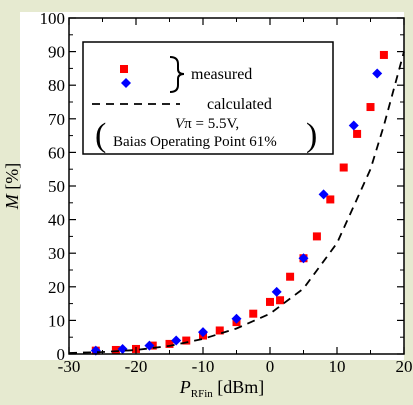  I want to click on y-tick-label: 90, so click(56, 52).